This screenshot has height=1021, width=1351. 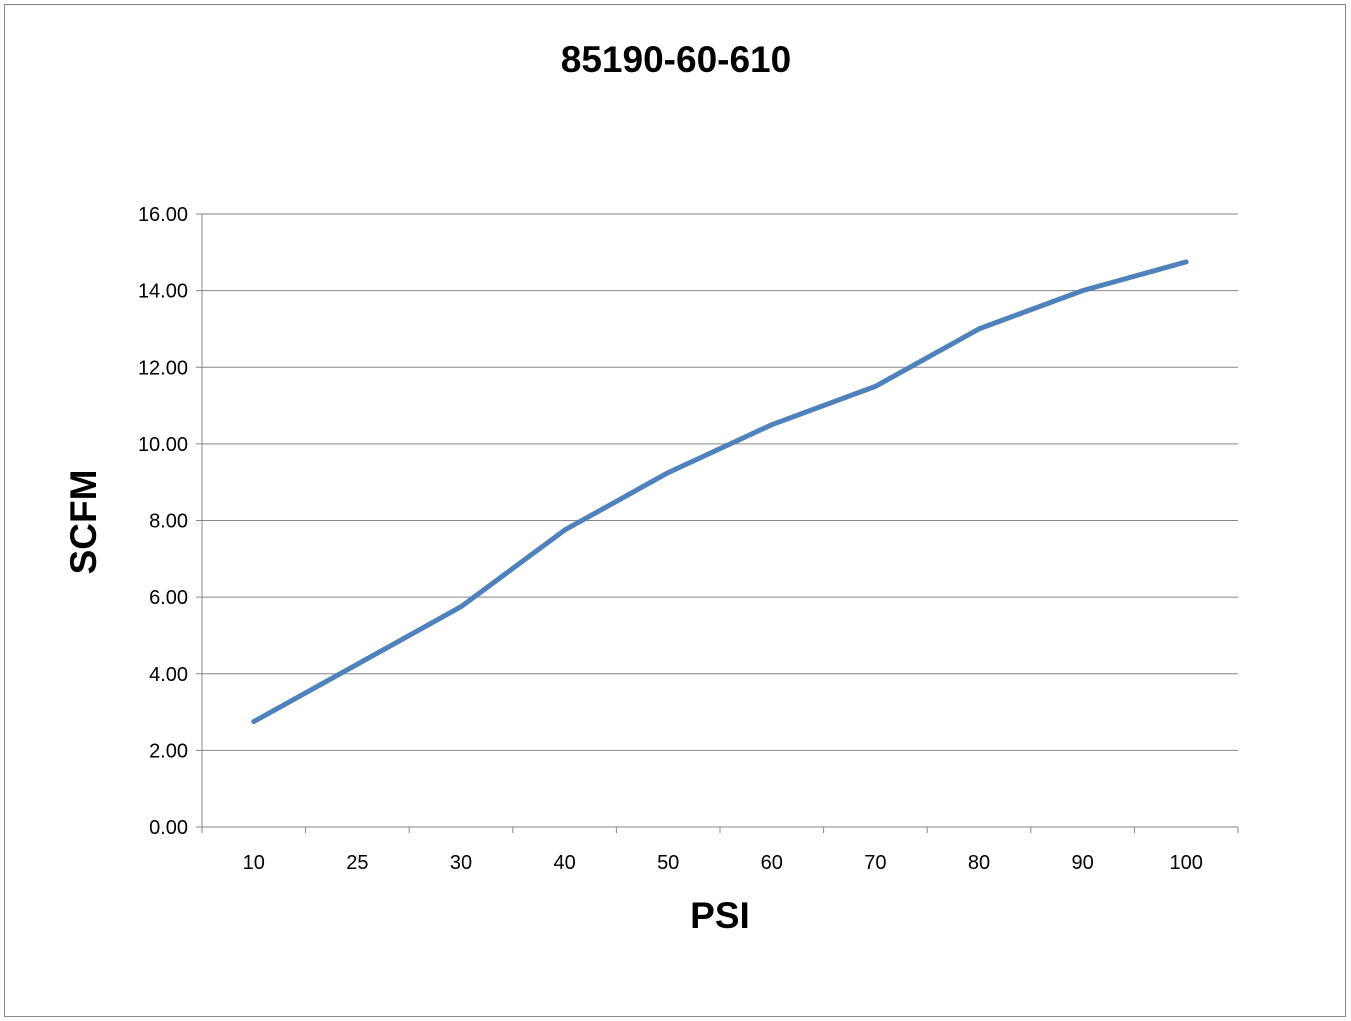 I want to click on x-tick-label: 80, so click(x=979, y=863).